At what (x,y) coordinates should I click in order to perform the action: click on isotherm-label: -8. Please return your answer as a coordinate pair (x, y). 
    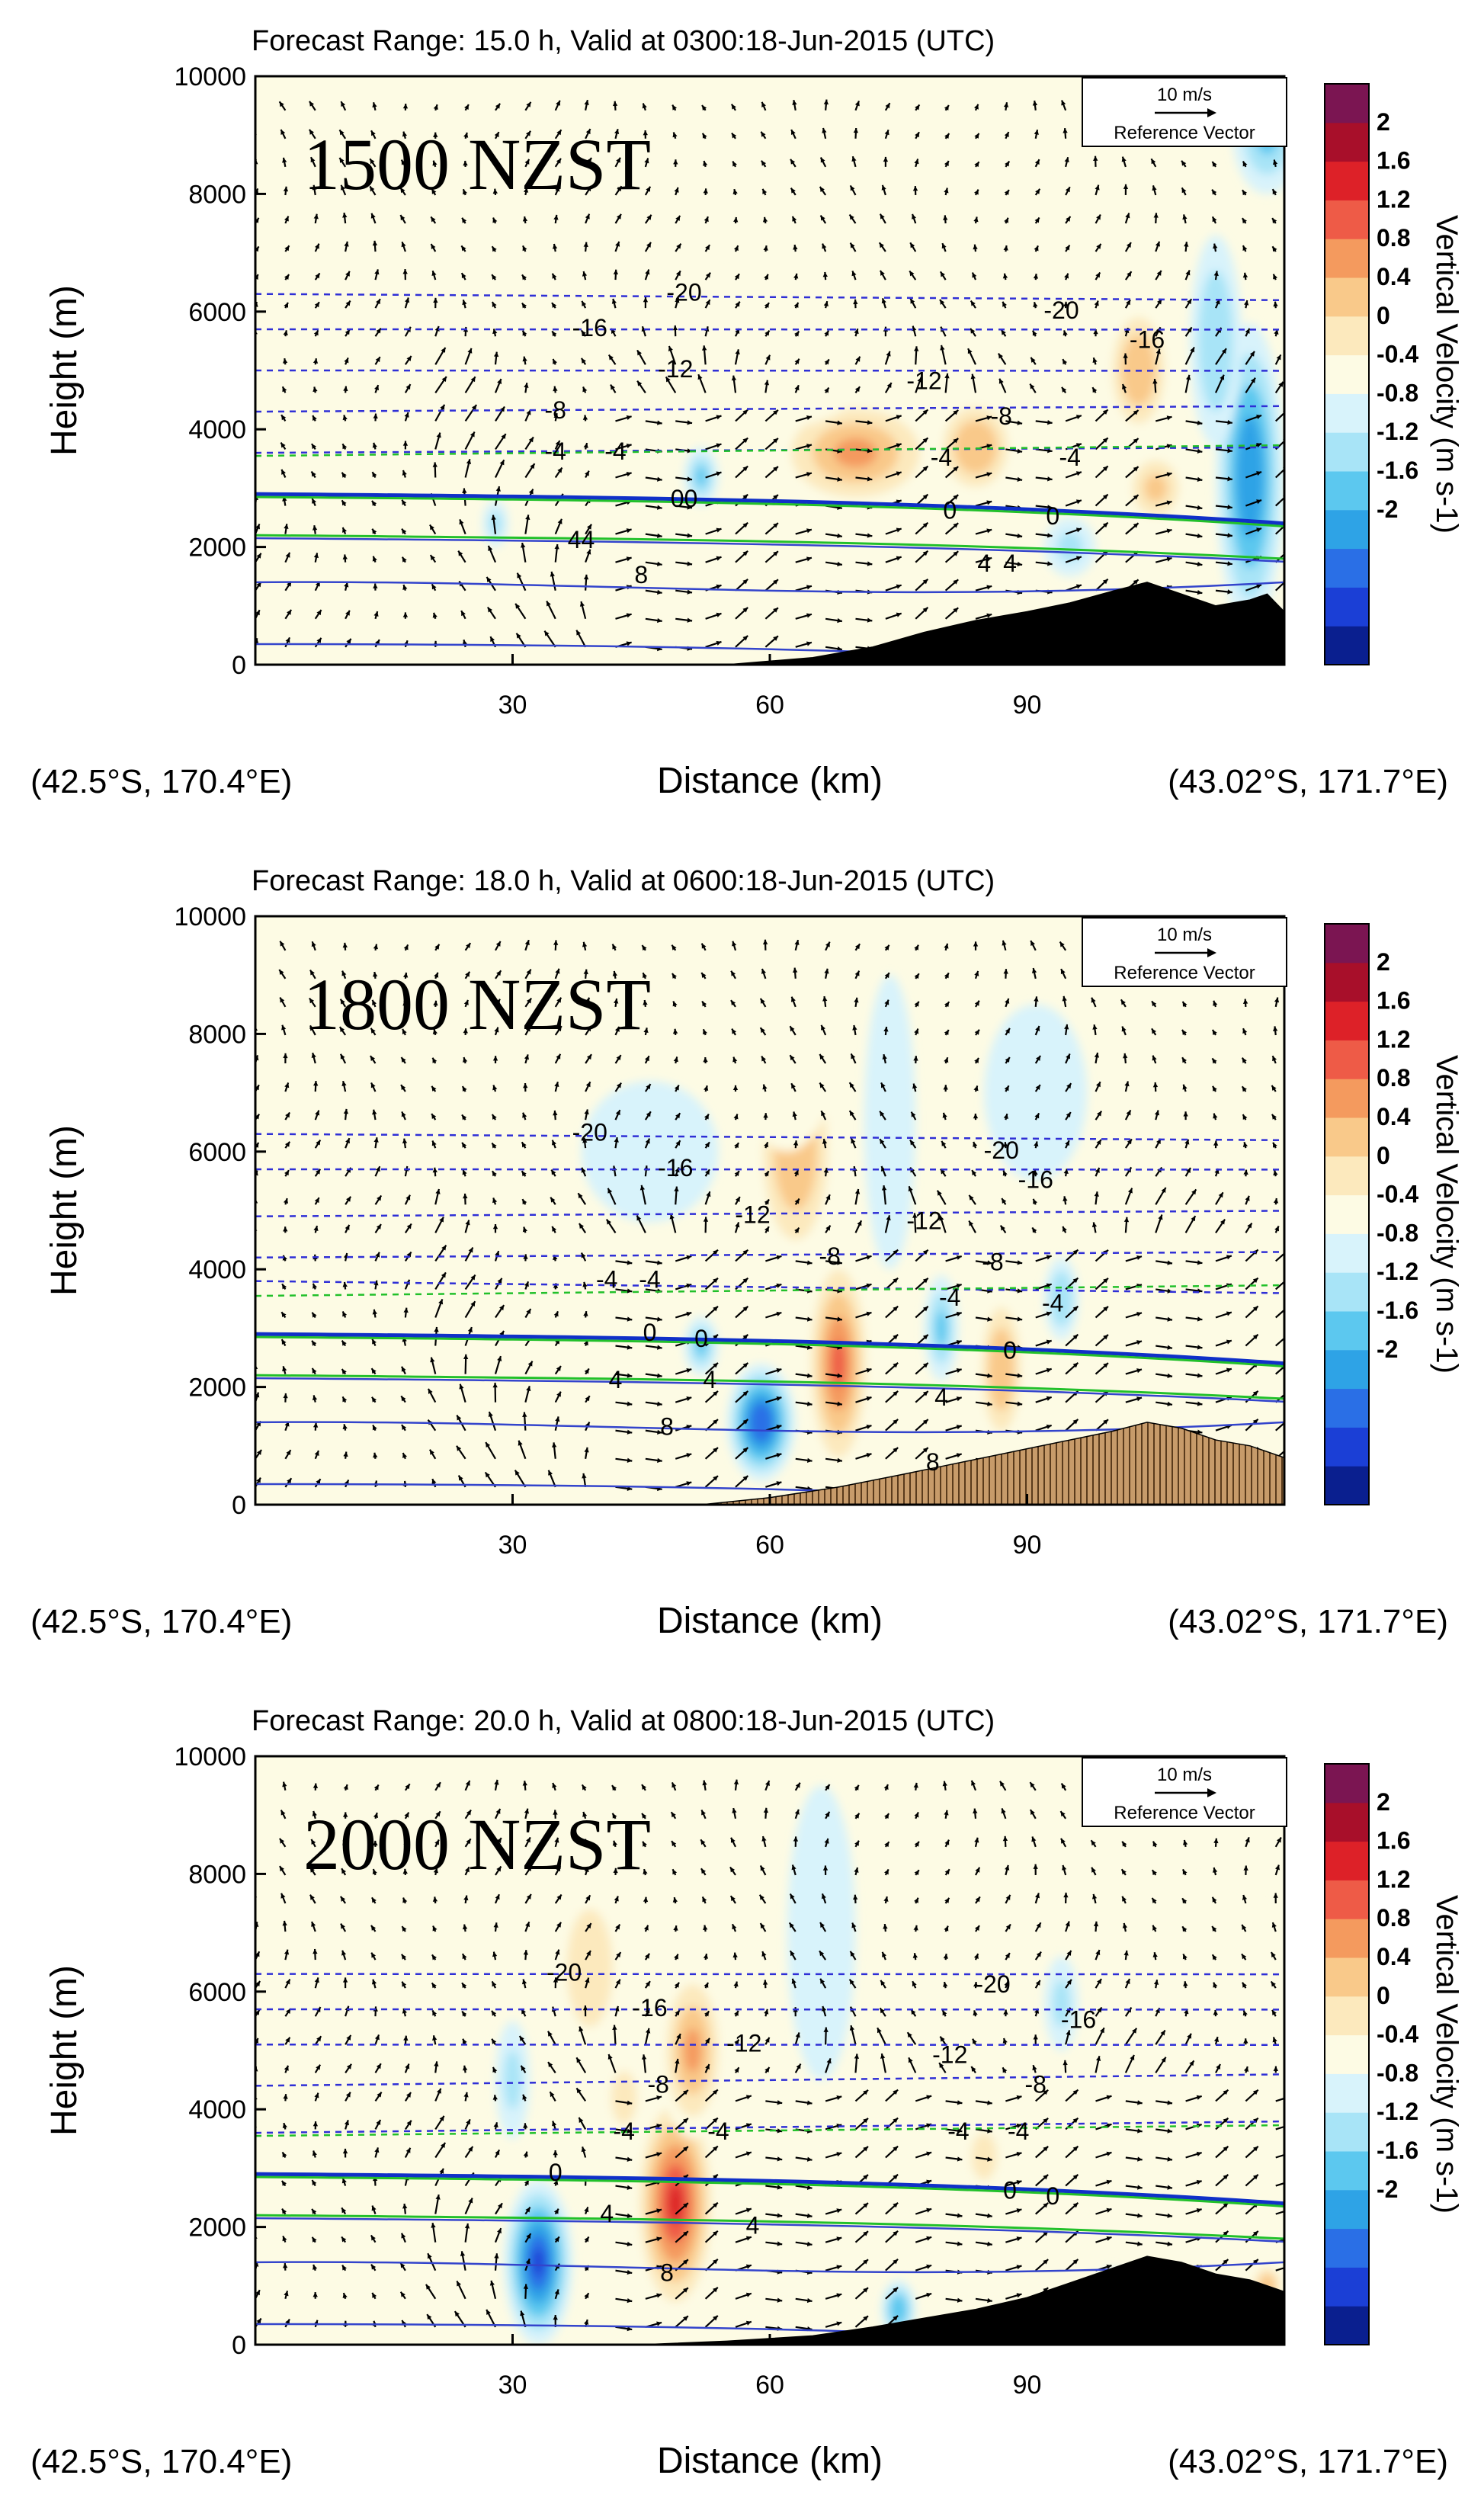
    Looking at the image, I should click on (555, 410).